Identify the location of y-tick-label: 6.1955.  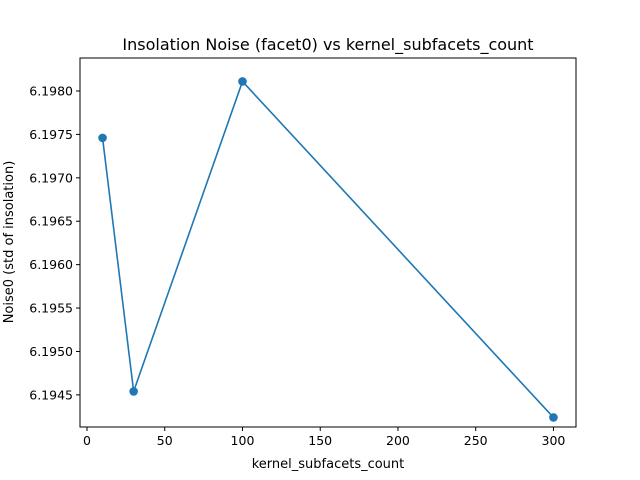
(51, 308).